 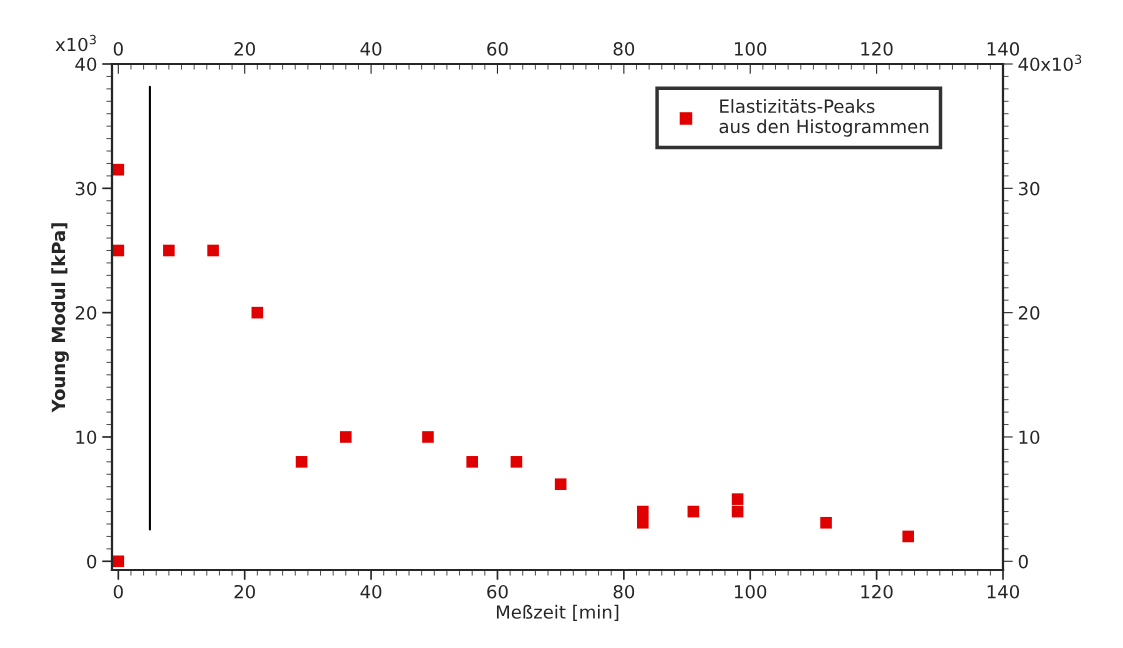 I want to click on x2-tick-label: 60, so click(x=497, y=591).